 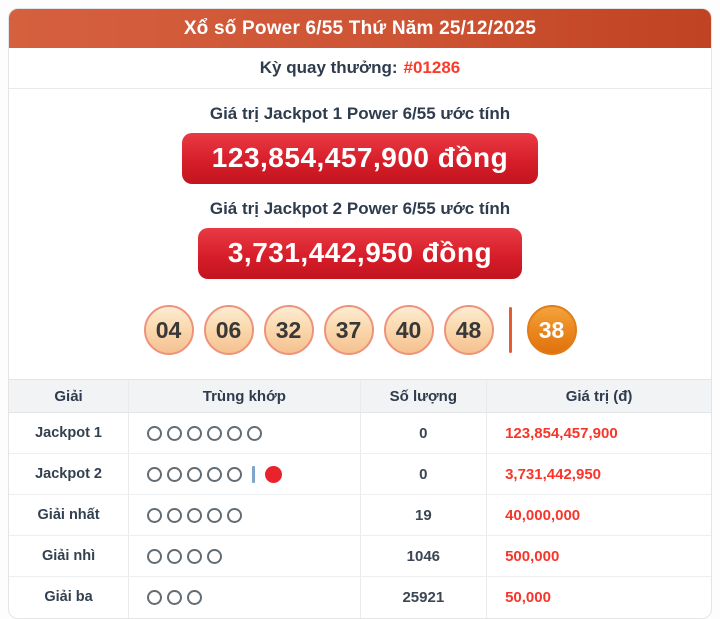 I want to click on prize-name: Giải nhì, so click(x=69, y=556).